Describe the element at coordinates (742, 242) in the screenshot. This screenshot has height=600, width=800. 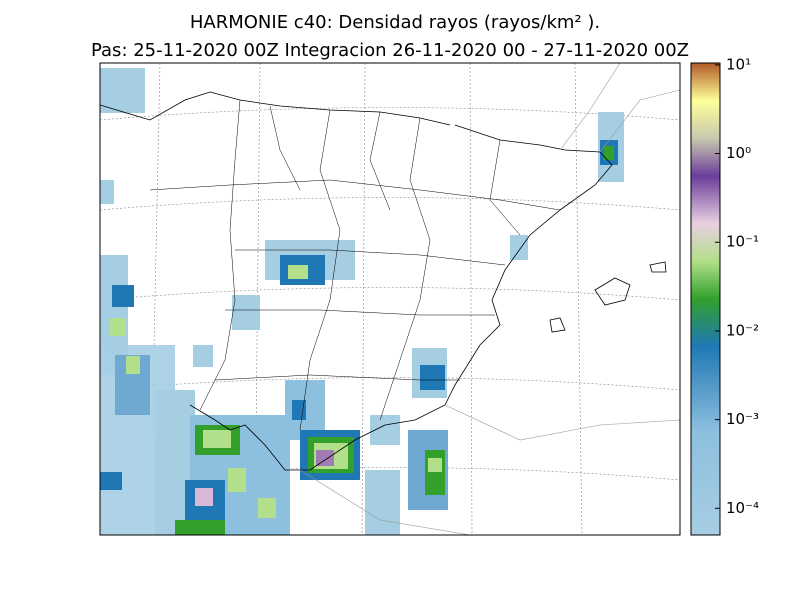
I see `colorbar-tick-label: 10⁻¹` at that location.